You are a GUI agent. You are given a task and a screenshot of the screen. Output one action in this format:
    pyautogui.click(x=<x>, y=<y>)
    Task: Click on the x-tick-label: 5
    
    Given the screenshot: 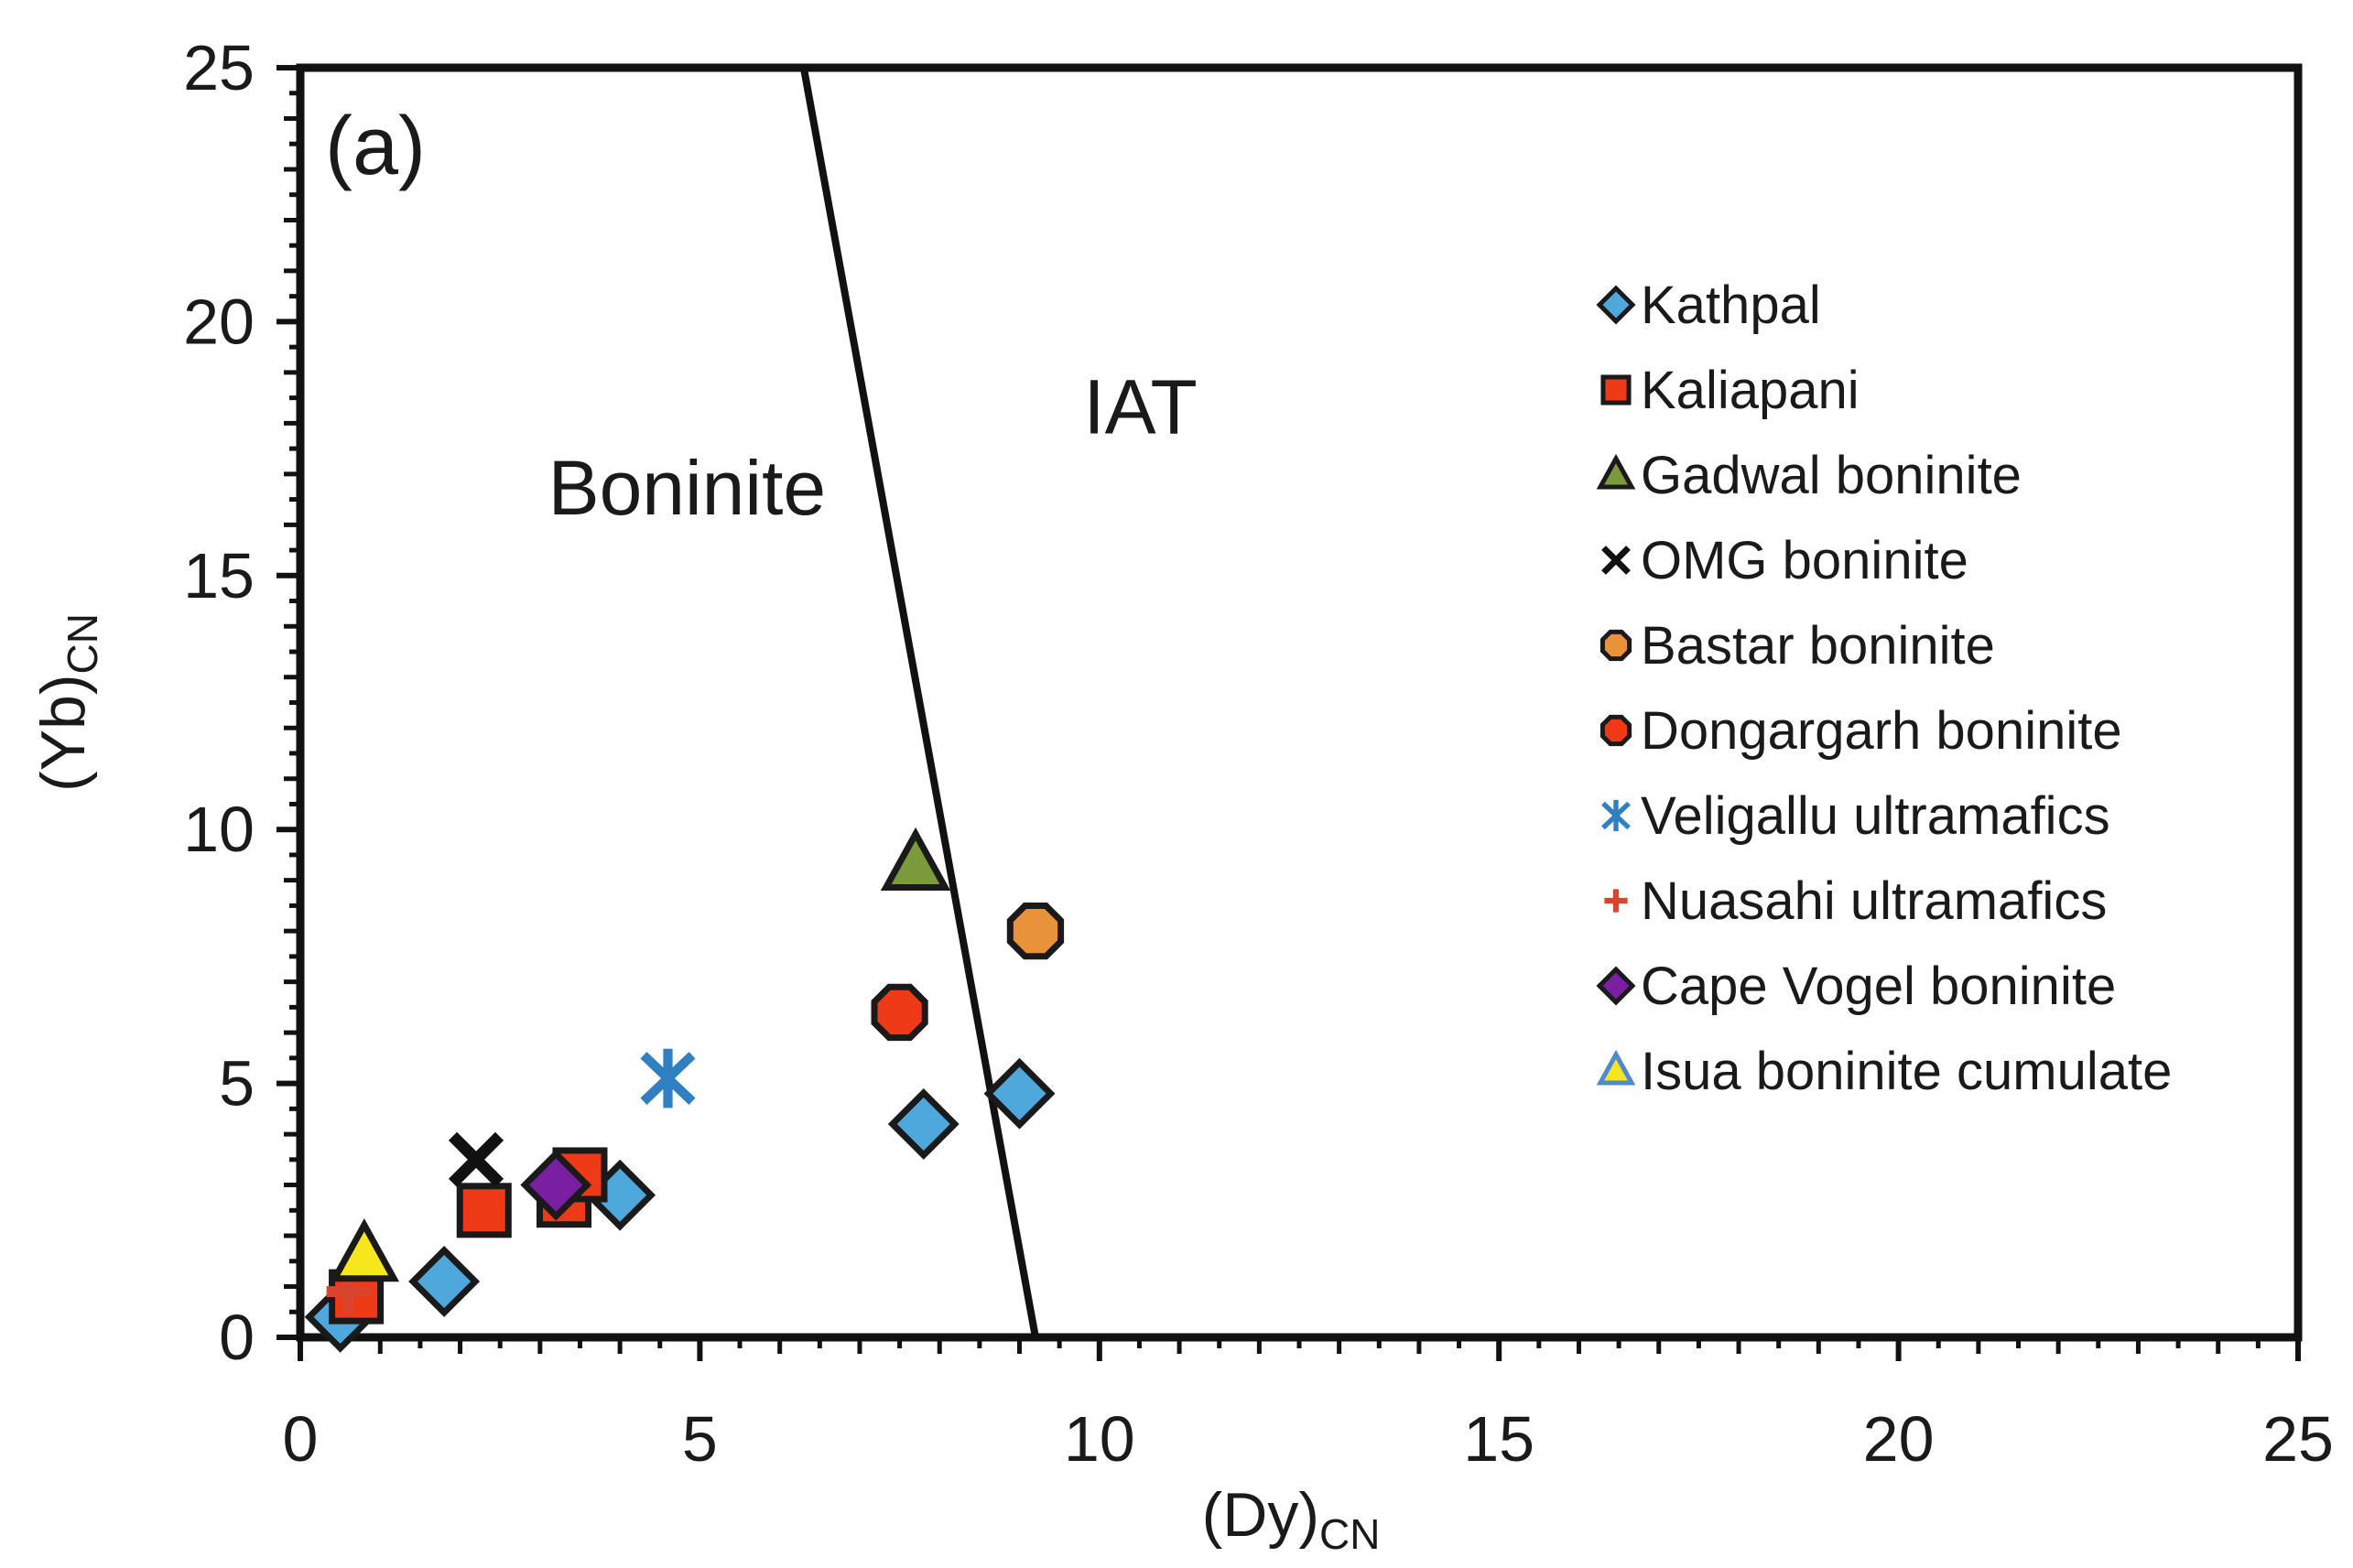 What is the action you would take?
    pyautogui.click(x=700, y=1439)
    